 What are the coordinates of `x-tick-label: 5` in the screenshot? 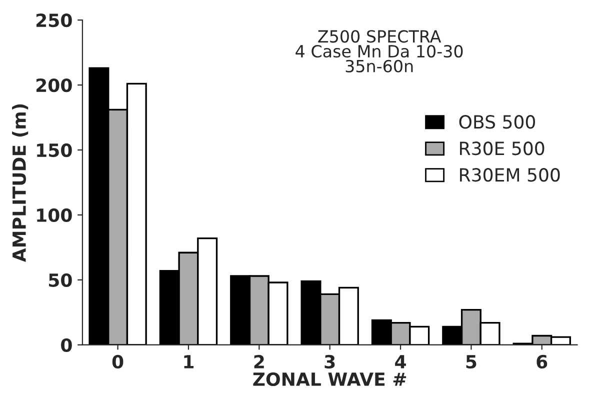 It's located at (471, 362).